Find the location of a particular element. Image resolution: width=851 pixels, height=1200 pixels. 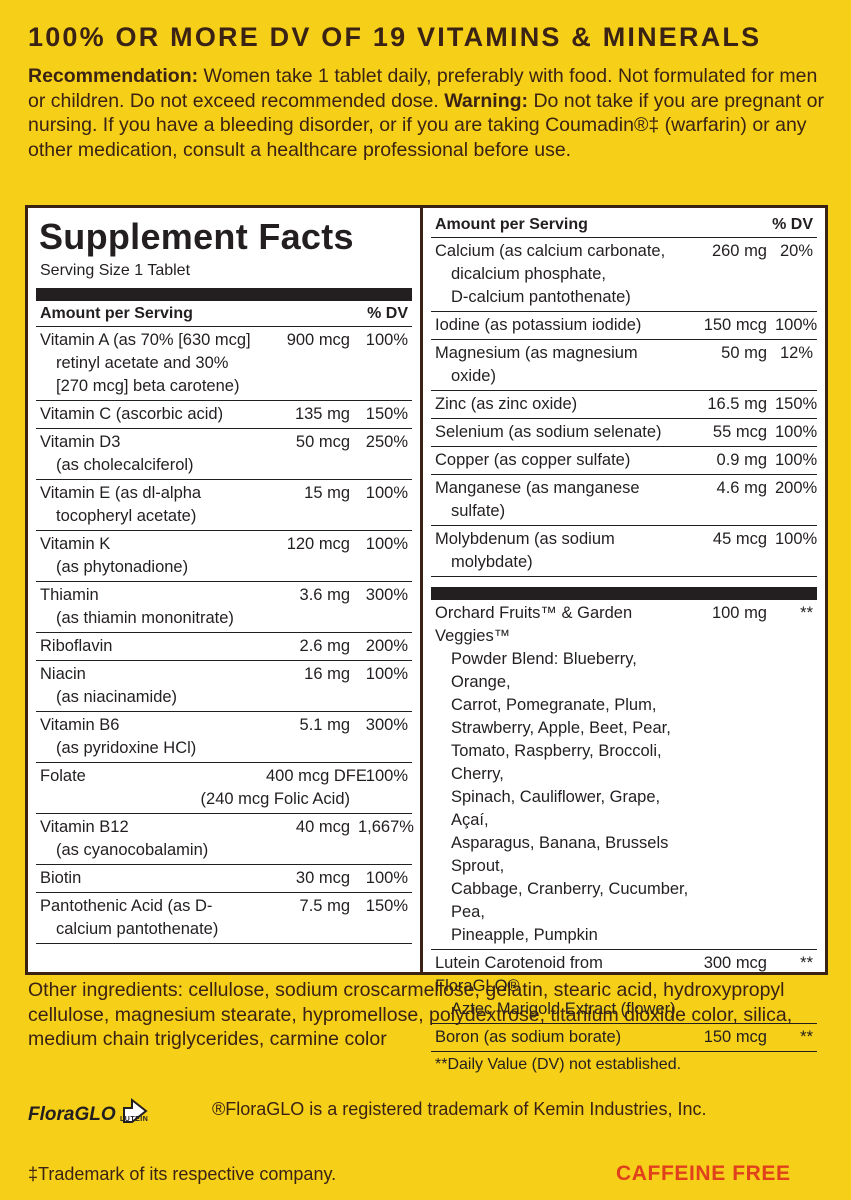

amount: 50 mg is located at coordinates (744, 353).